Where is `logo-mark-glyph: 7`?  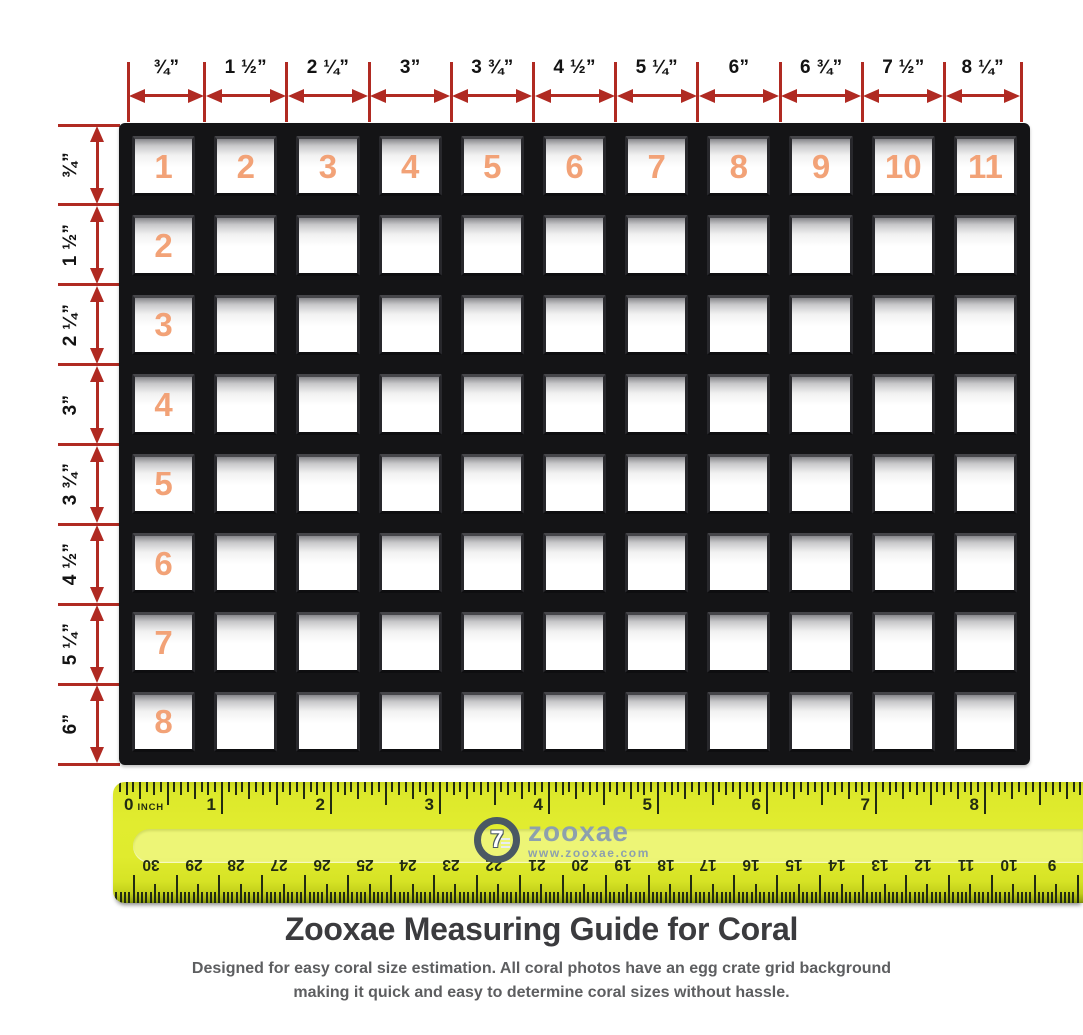
logo-mark-glyph: 7 is located at coordinates (497, 839).